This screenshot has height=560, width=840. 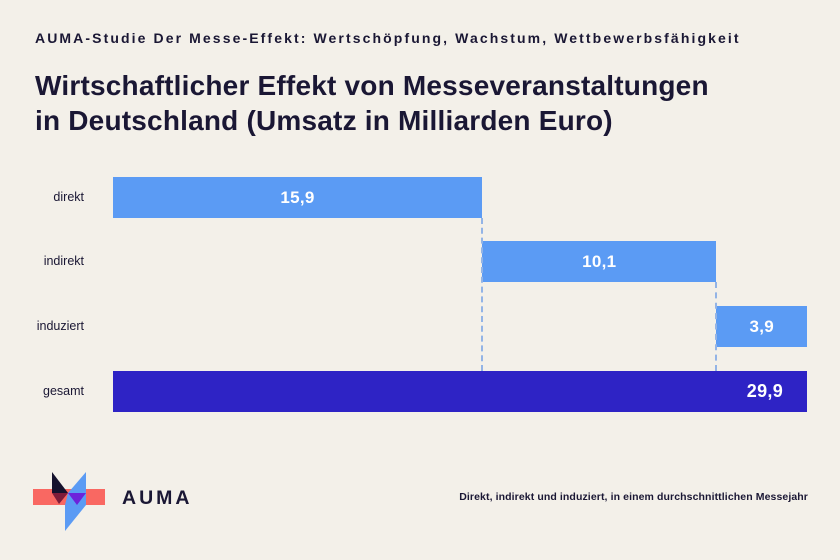 What do you see at coordinates (60, 482) in the screenshot?
I see `logo-navy-triangle` at bounding box center [60, 482].